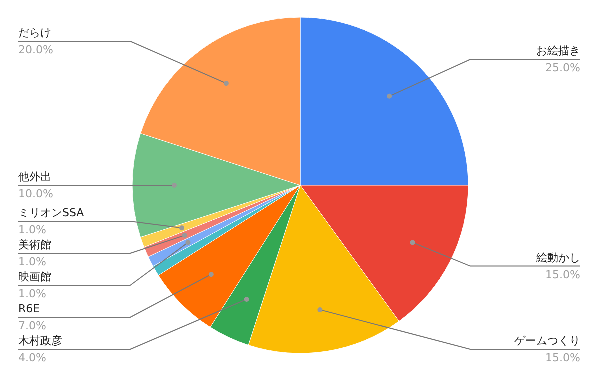 The height and width of the screenshot is (371, 600). I want to click on slice-label: だらけ, so click(35, 33).